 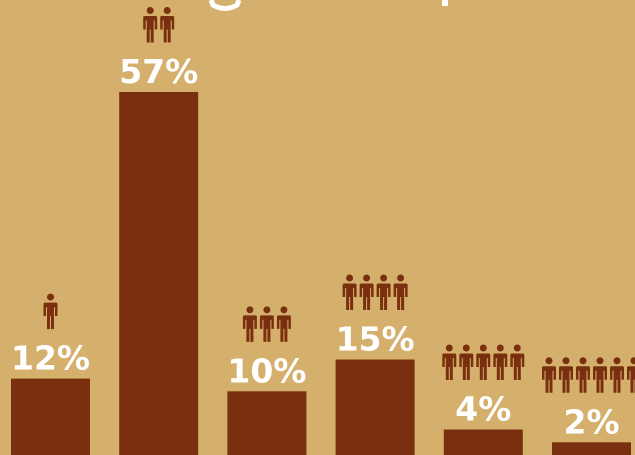 I want to click on value-label: 2%, so click(x=591, y=421).